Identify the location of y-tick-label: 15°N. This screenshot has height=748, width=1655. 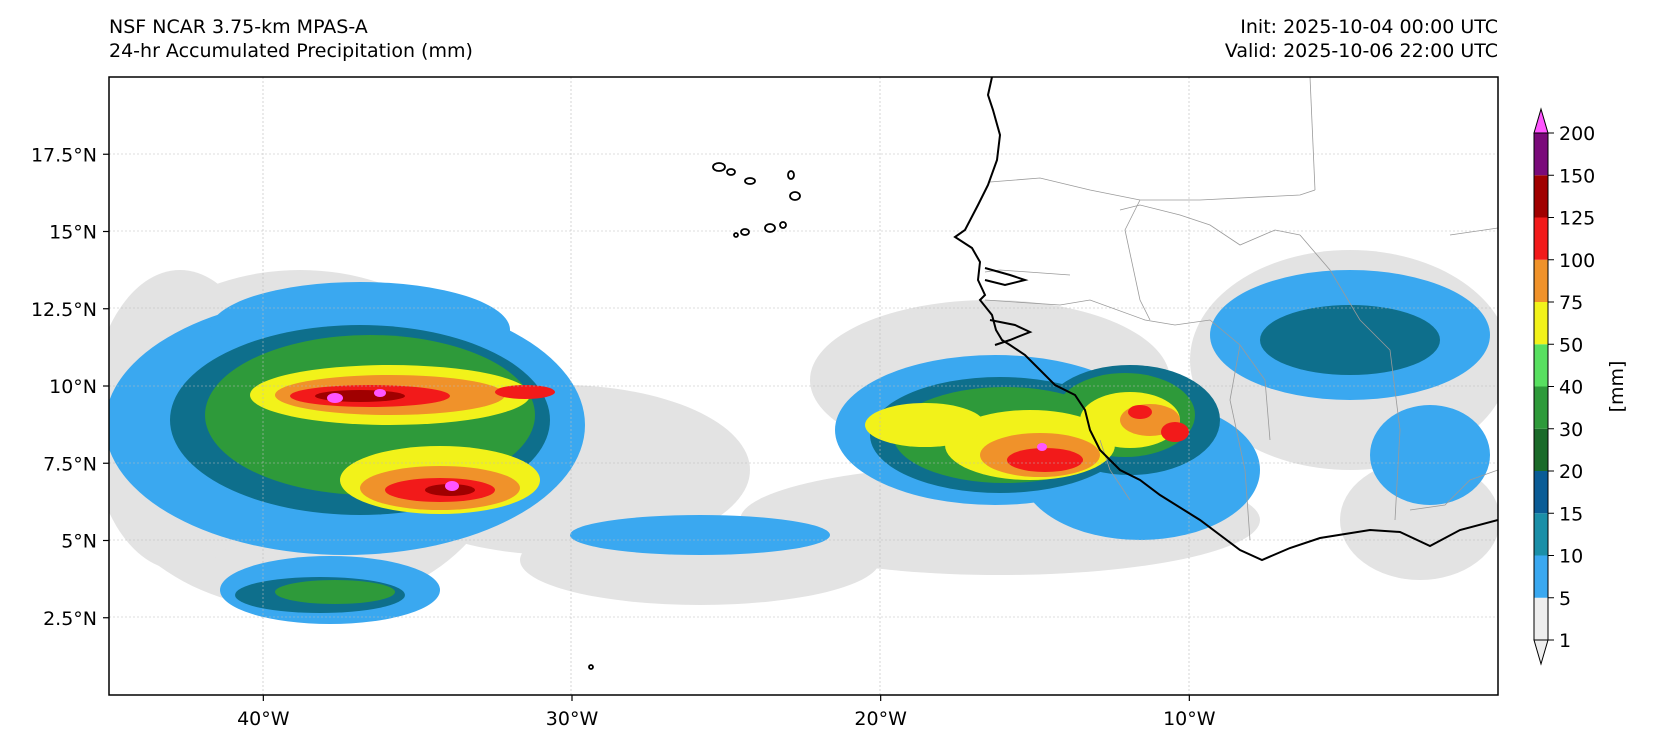
(73, 233).